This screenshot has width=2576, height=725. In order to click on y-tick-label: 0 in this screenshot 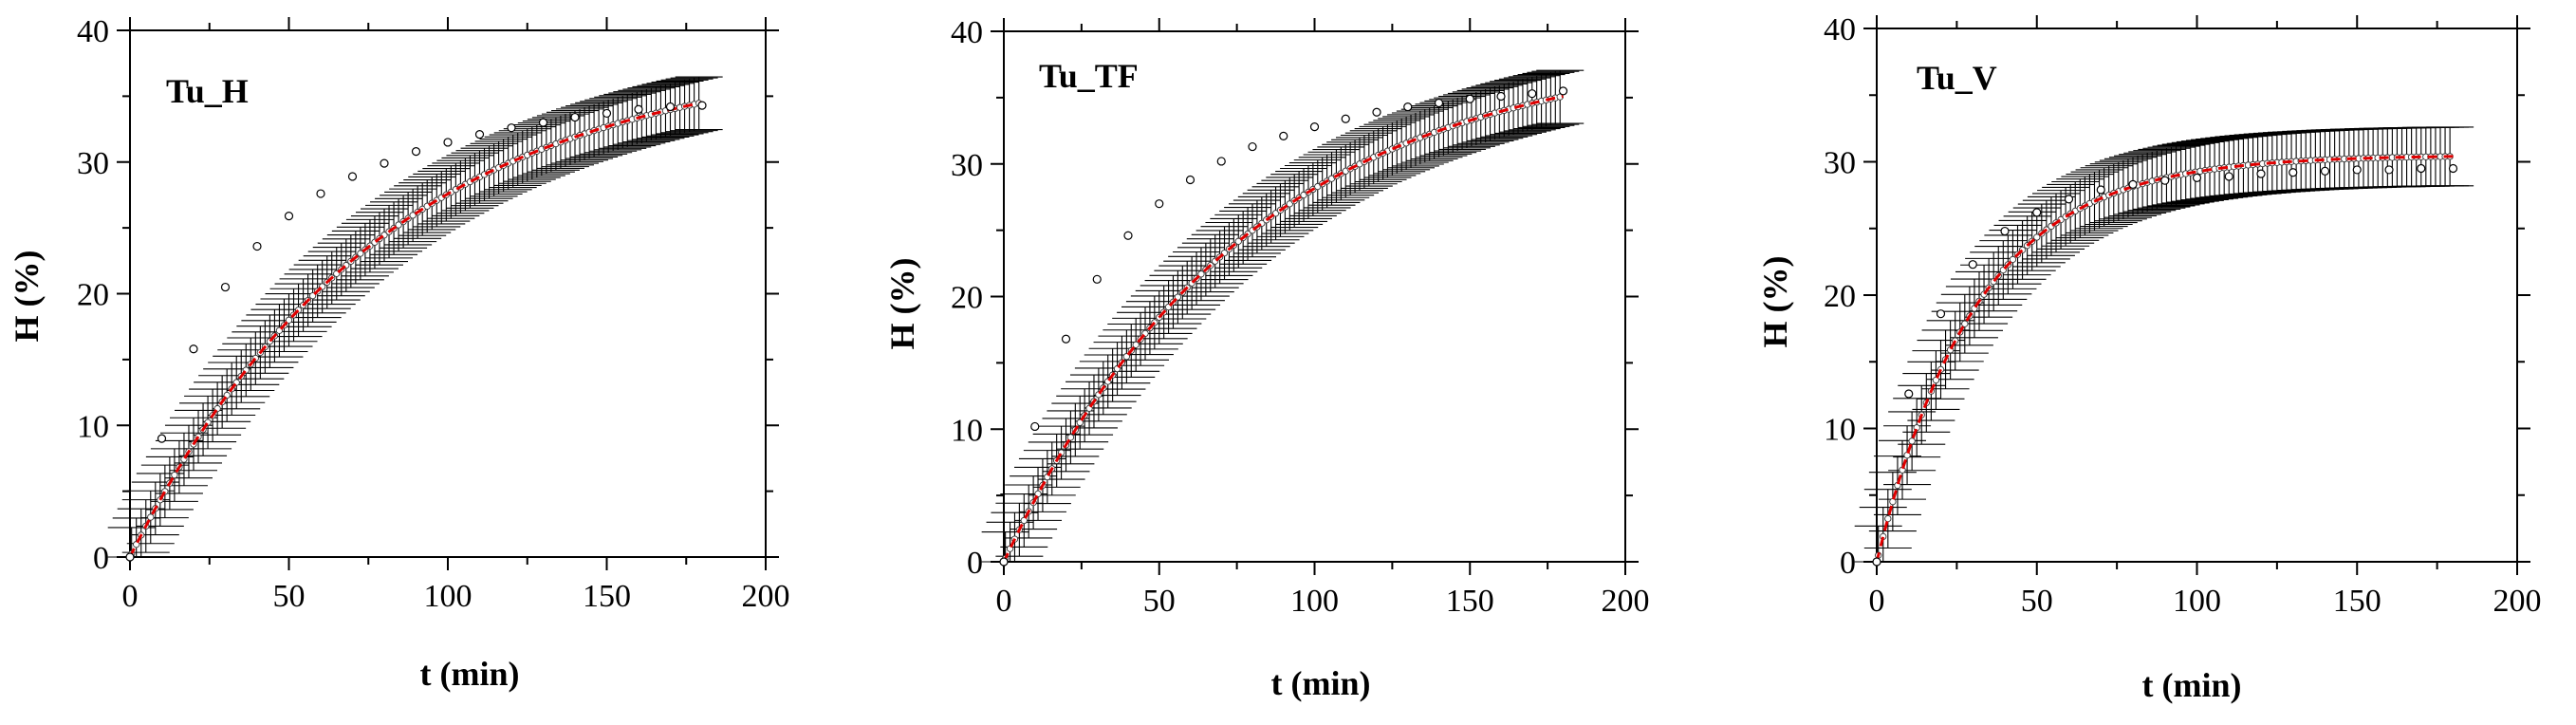, I will do `click(975, 563)`.